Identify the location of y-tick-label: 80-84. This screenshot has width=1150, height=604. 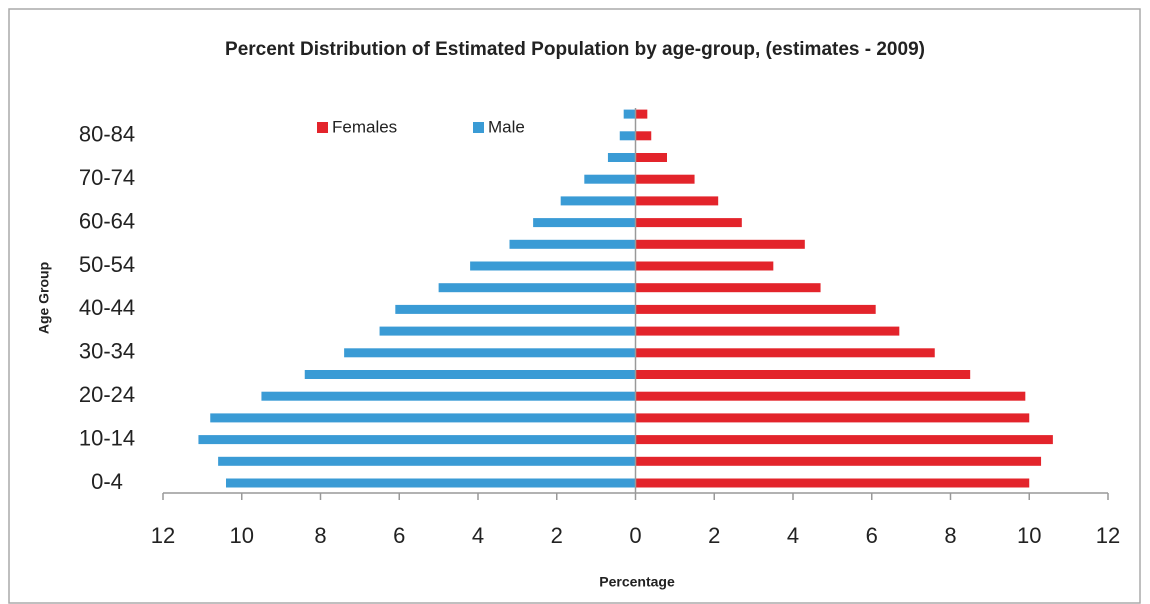
(107, 134).